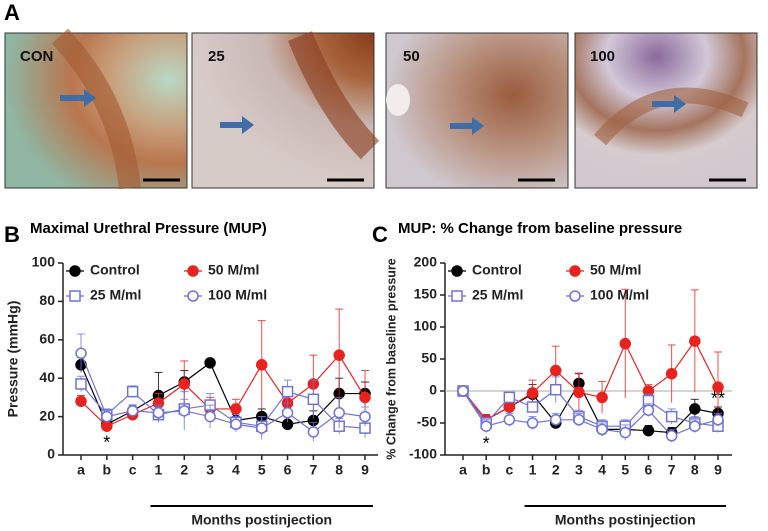 This screenshot has width=768, height=531. I want to click on x-axis-label: Months postinjection, so click(261, 520).